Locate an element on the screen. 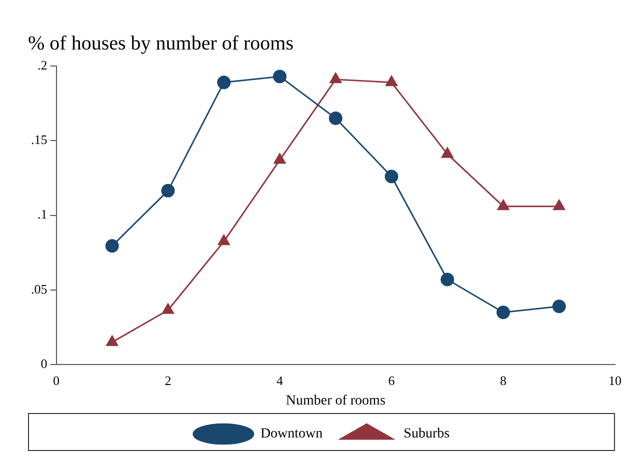  legend-label: Suburbs is located at coordinates (427, 434).